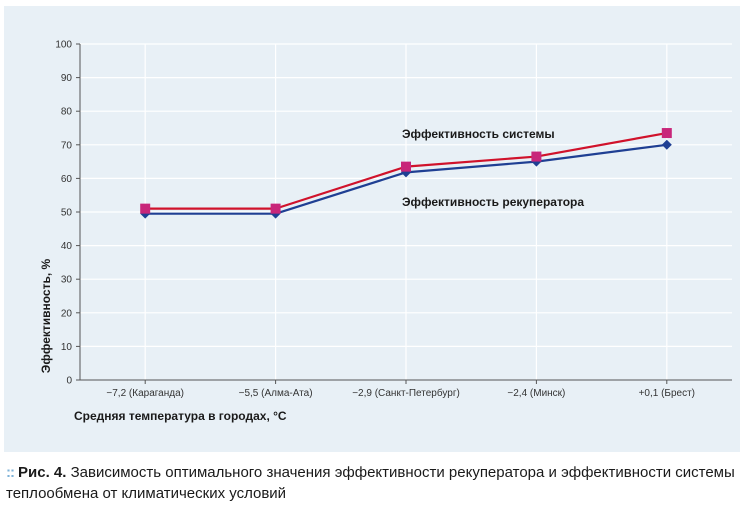 The height and width of the screenshot is (515, 746). I want to click on y-tick-labels: 0 10 20 30 40 50 60 70 80 90 100, so click(63, 213).